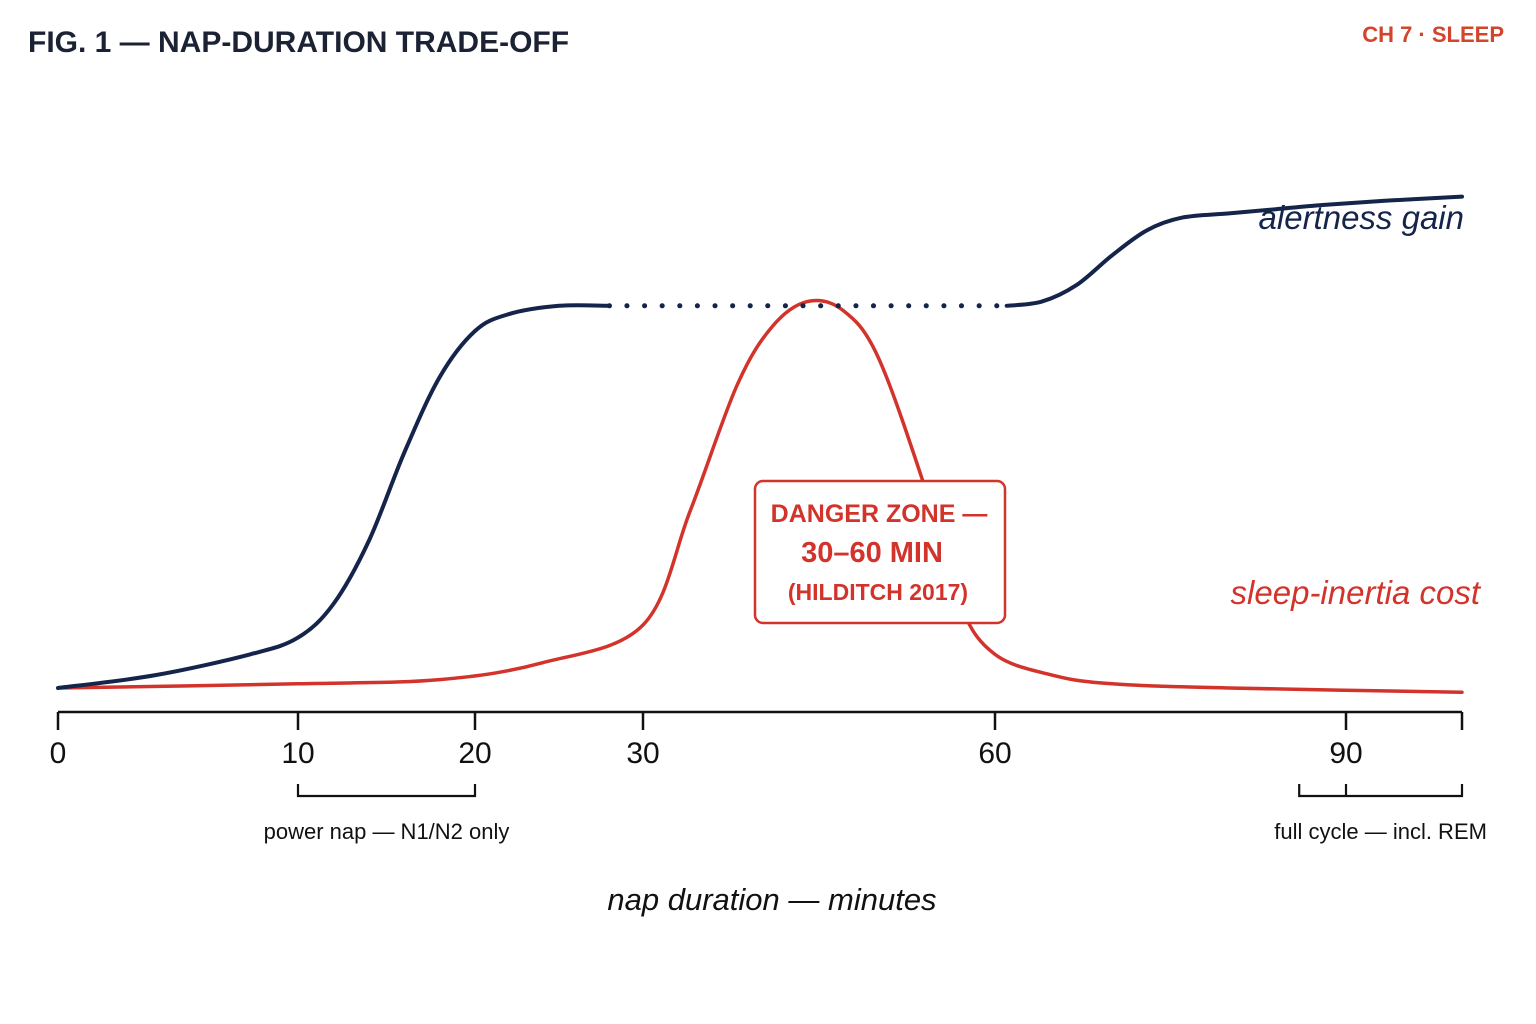 Image resolution: width=1536 pixels, height=1024 pixels. What do you see at coordinates (387, 831) in the screenshot?
I see `power-nap-bracket-label: power nap — N1/N2 only` at bounding box center [387, 831].